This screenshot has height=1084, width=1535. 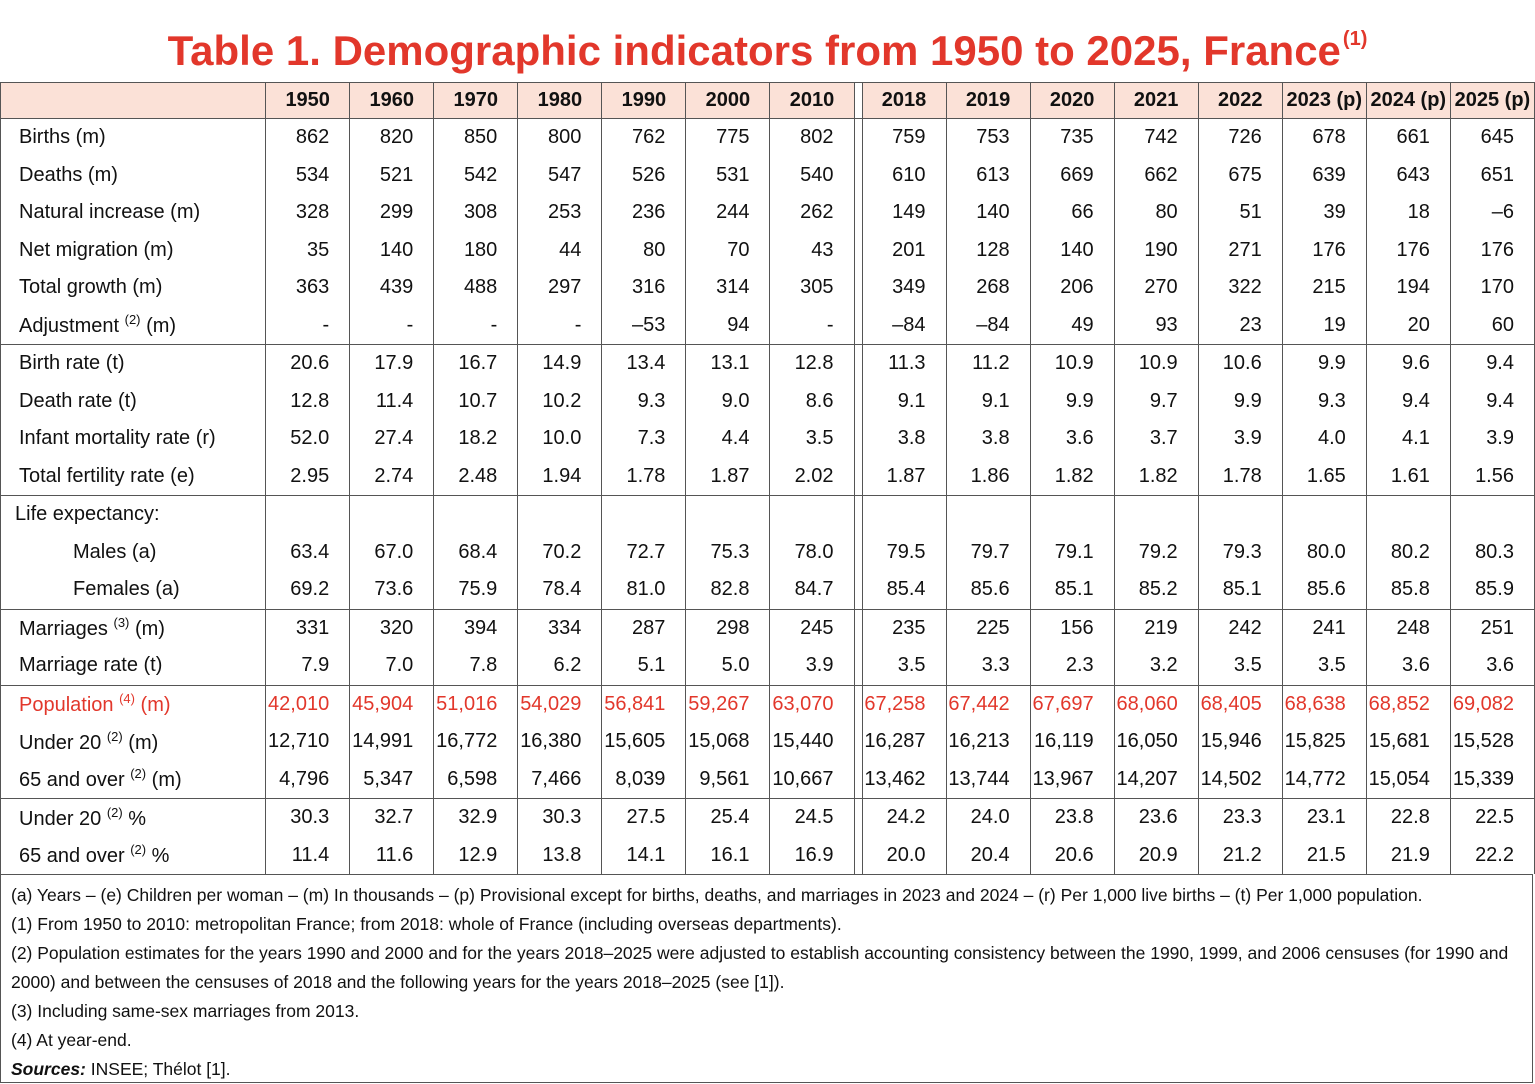 I want to click on cell: 79.5, so click(x=904, y=552).